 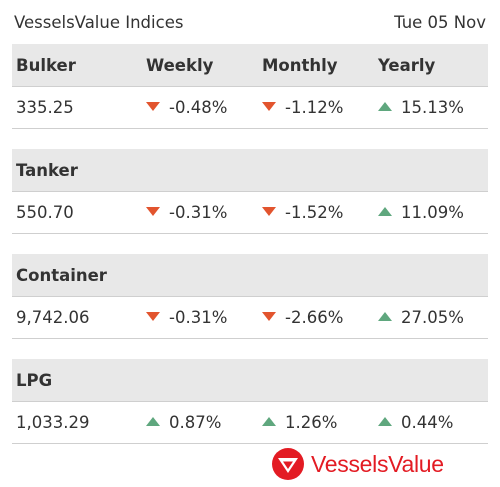 I want to click on index-value: 9,742.06, so click(x=53, y=317).